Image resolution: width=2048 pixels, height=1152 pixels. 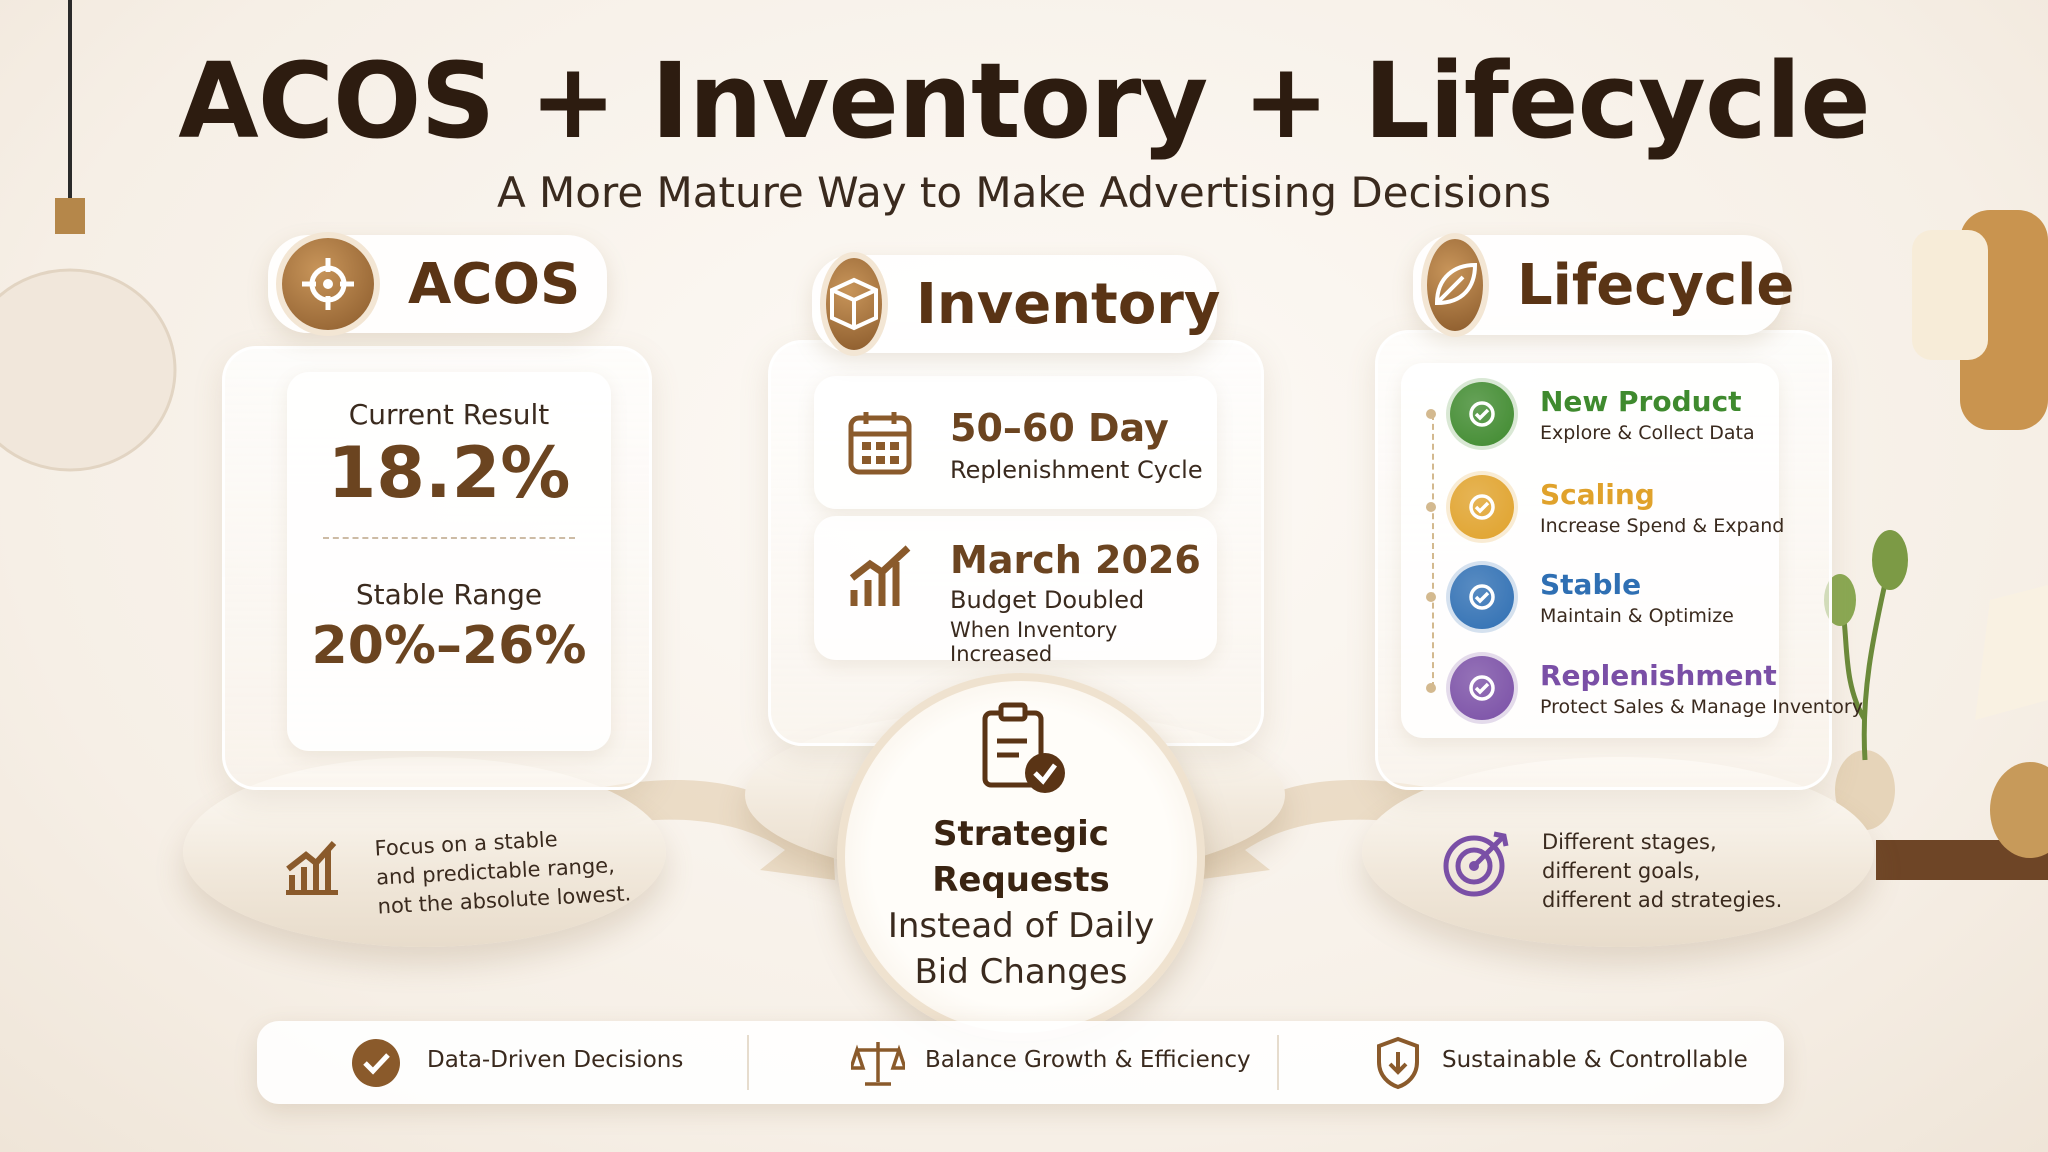 I want to click on item-line: Budget Doubled, so click(x=1047, y=600).